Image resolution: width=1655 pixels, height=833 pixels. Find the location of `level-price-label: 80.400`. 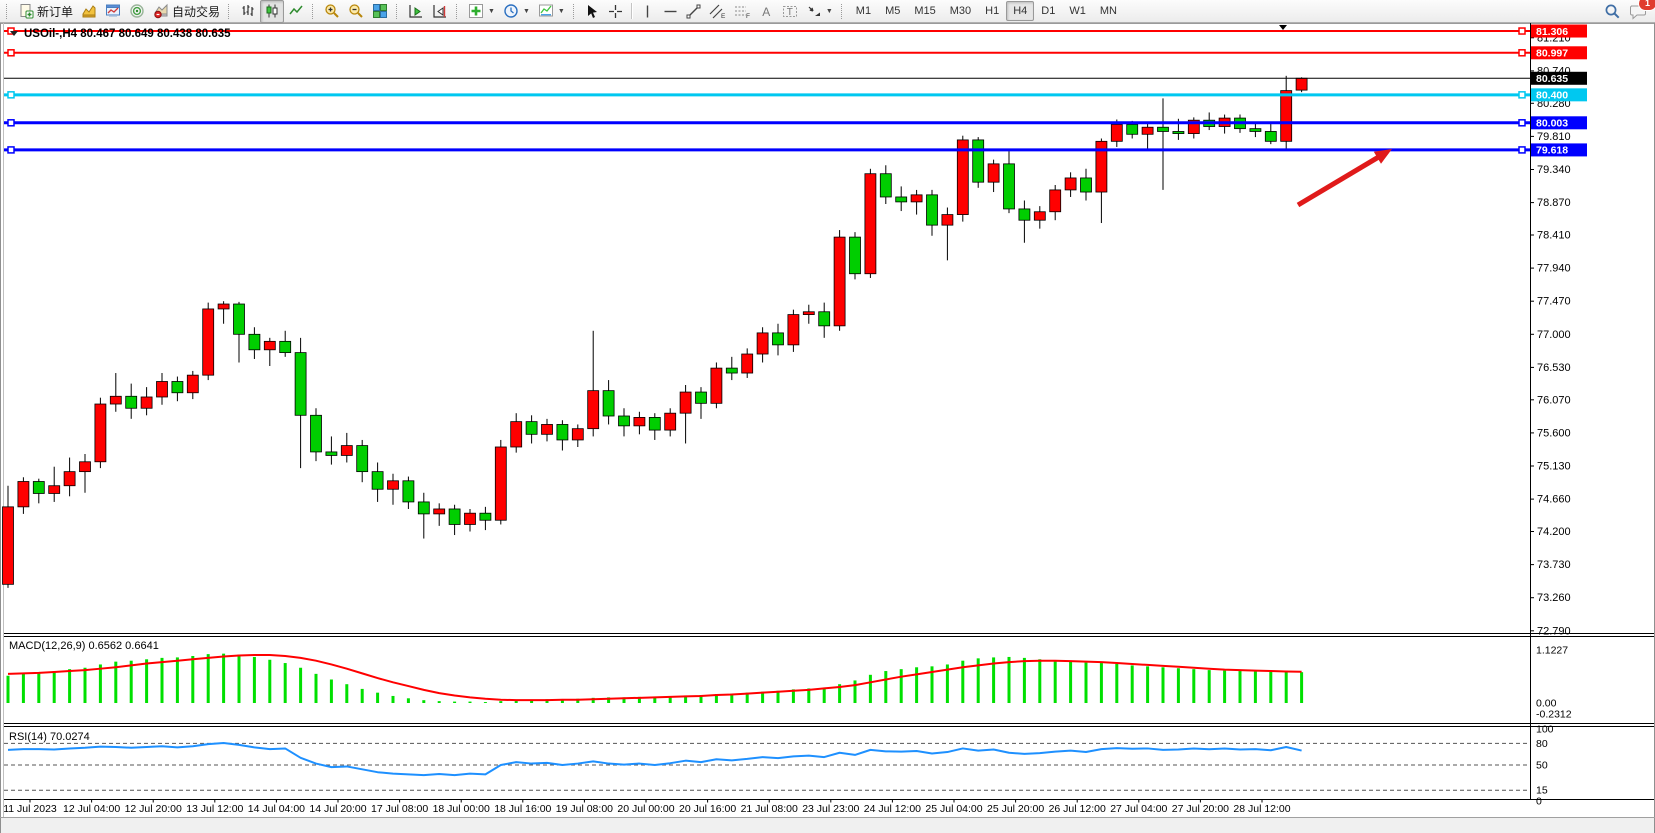

level-price-label: 80.400 is located at coordinates (1552, 96).